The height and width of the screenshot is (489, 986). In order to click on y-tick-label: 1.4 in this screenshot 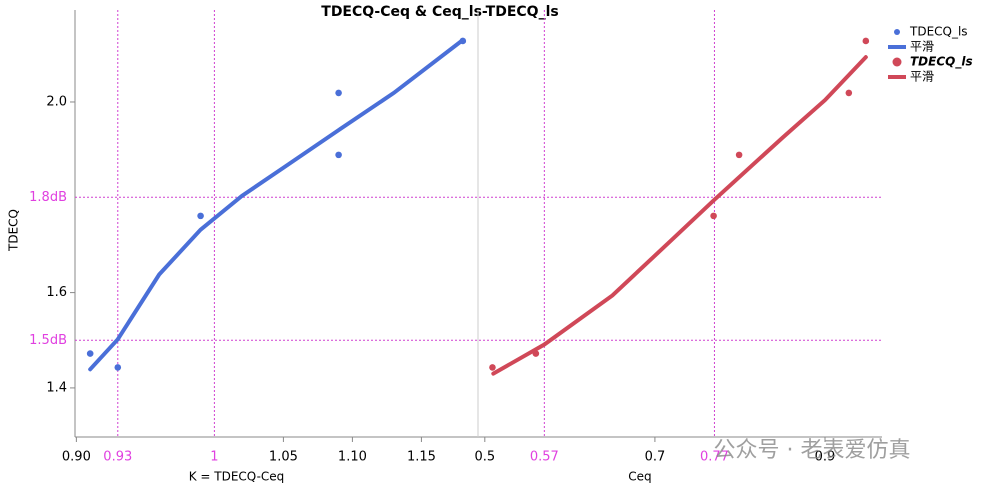, I will do `click(56, 387)`.